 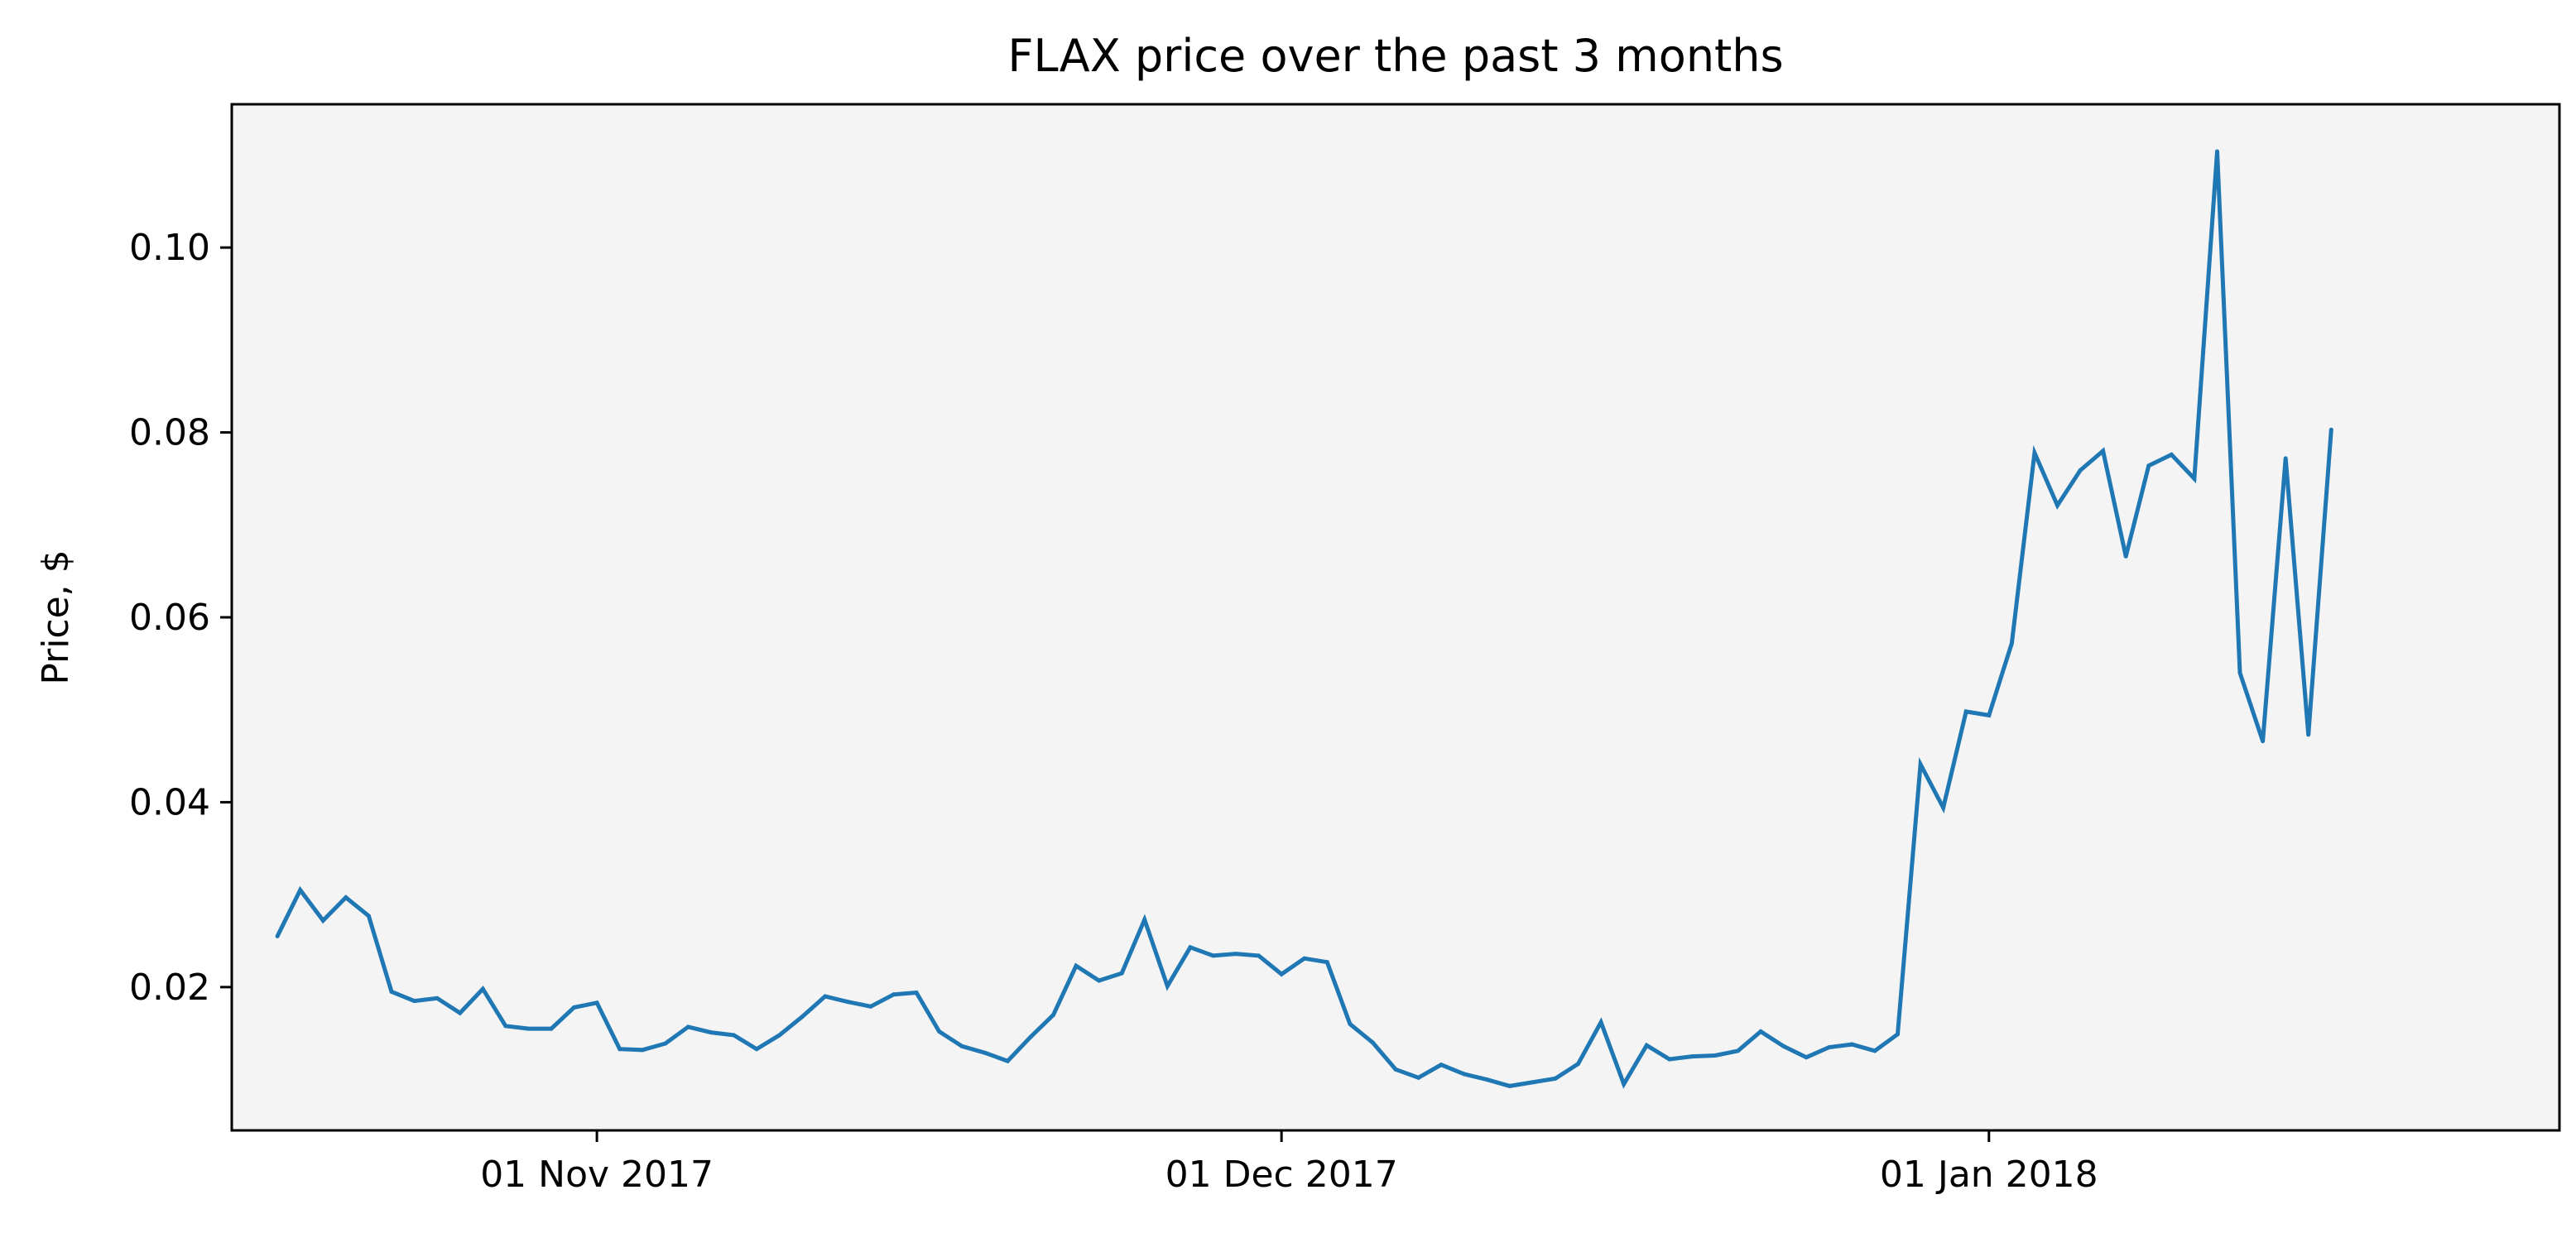 I want to click on y-axis-label: Price, $, so click(x=56, y=616).